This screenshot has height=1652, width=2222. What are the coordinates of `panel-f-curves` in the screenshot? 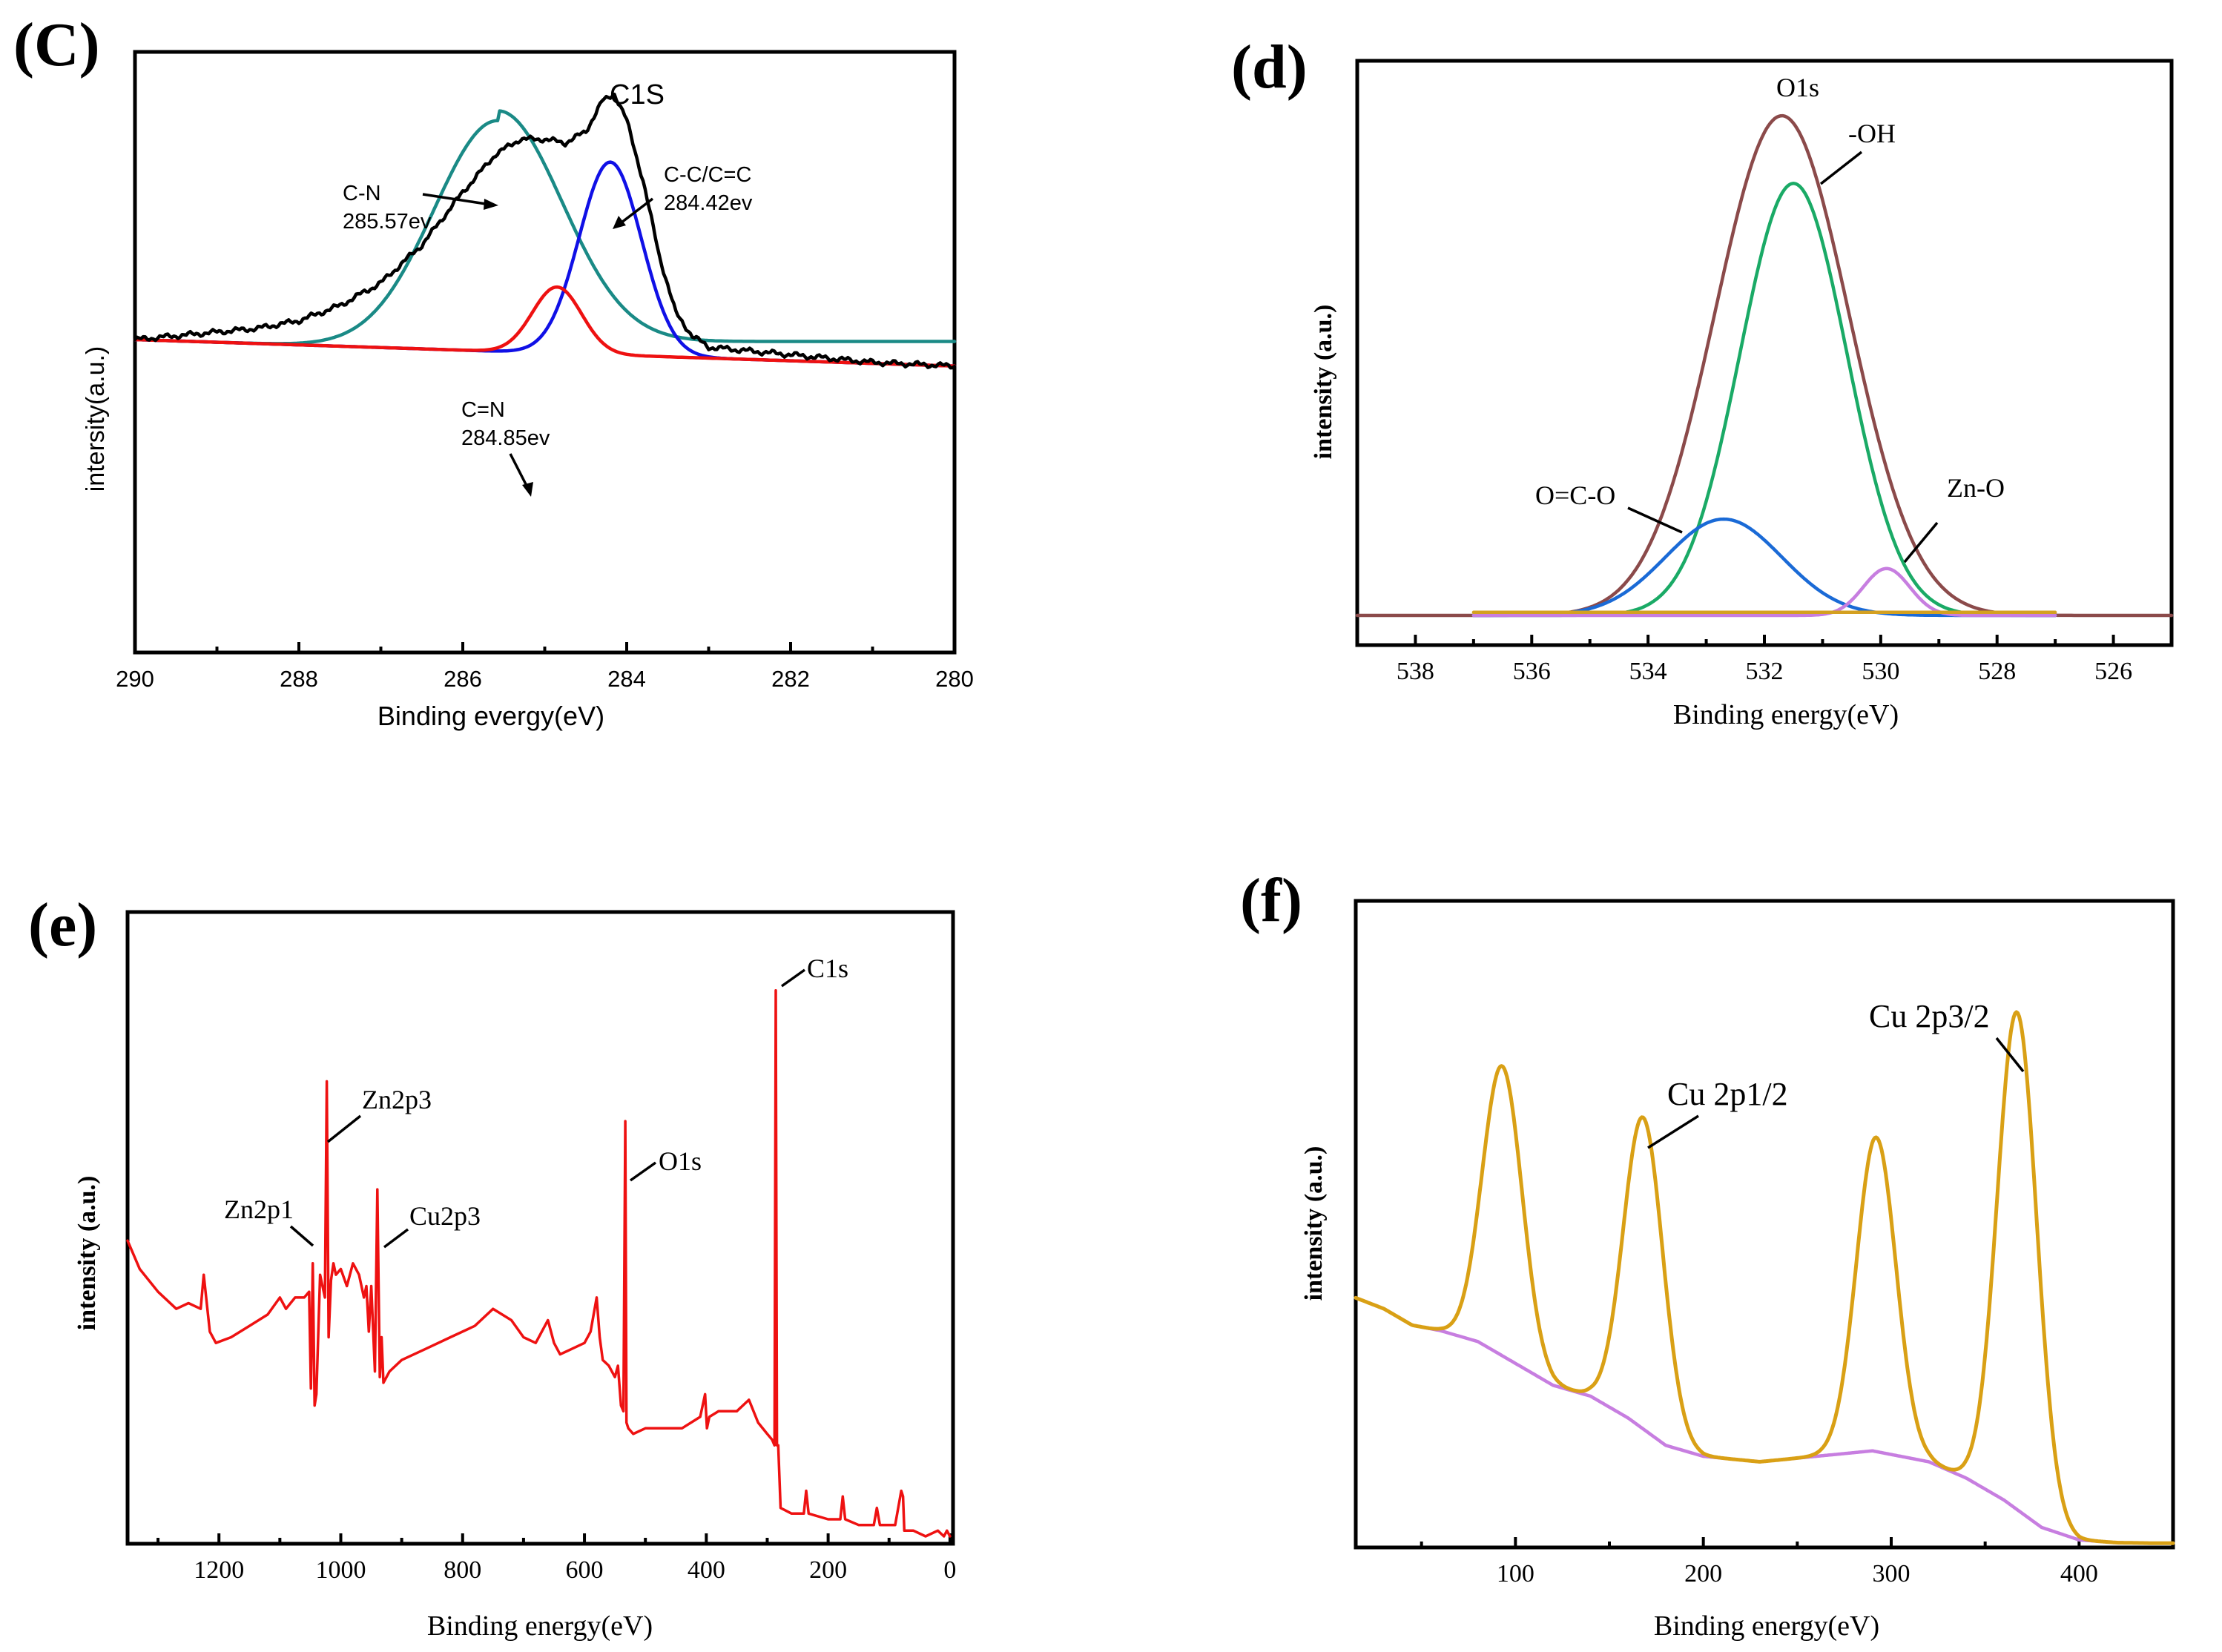 It's located at (1764, 1277).